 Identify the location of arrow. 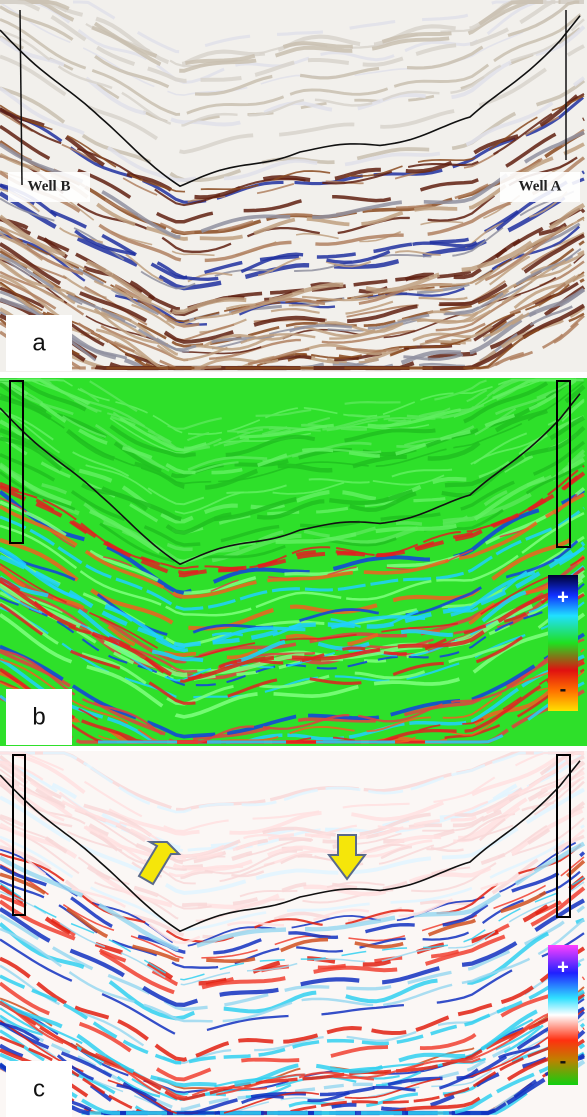
(347, 857).